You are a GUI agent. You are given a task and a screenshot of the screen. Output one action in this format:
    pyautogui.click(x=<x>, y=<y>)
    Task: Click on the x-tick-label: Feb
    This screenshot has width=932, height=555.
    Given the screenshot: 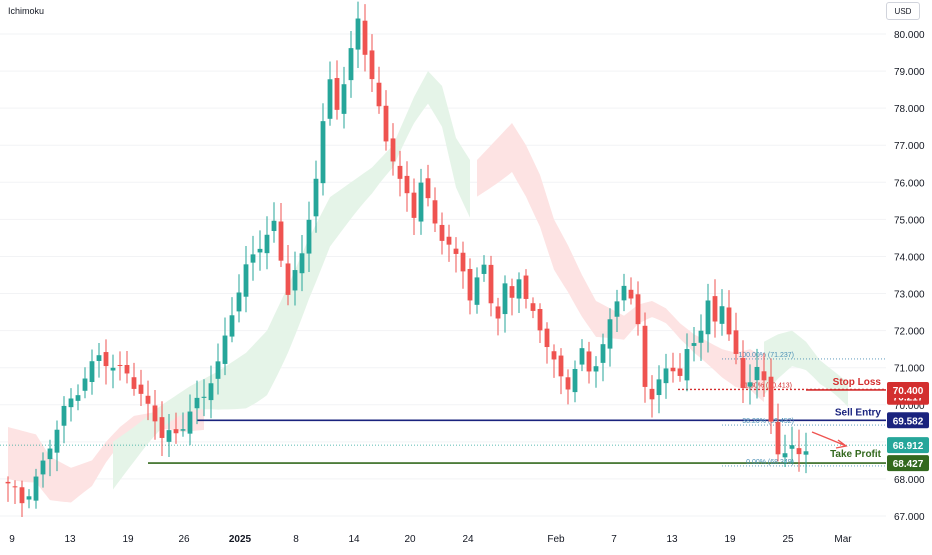 What is the action you would take?
    pyautogui.click(x=556, y=539)
    